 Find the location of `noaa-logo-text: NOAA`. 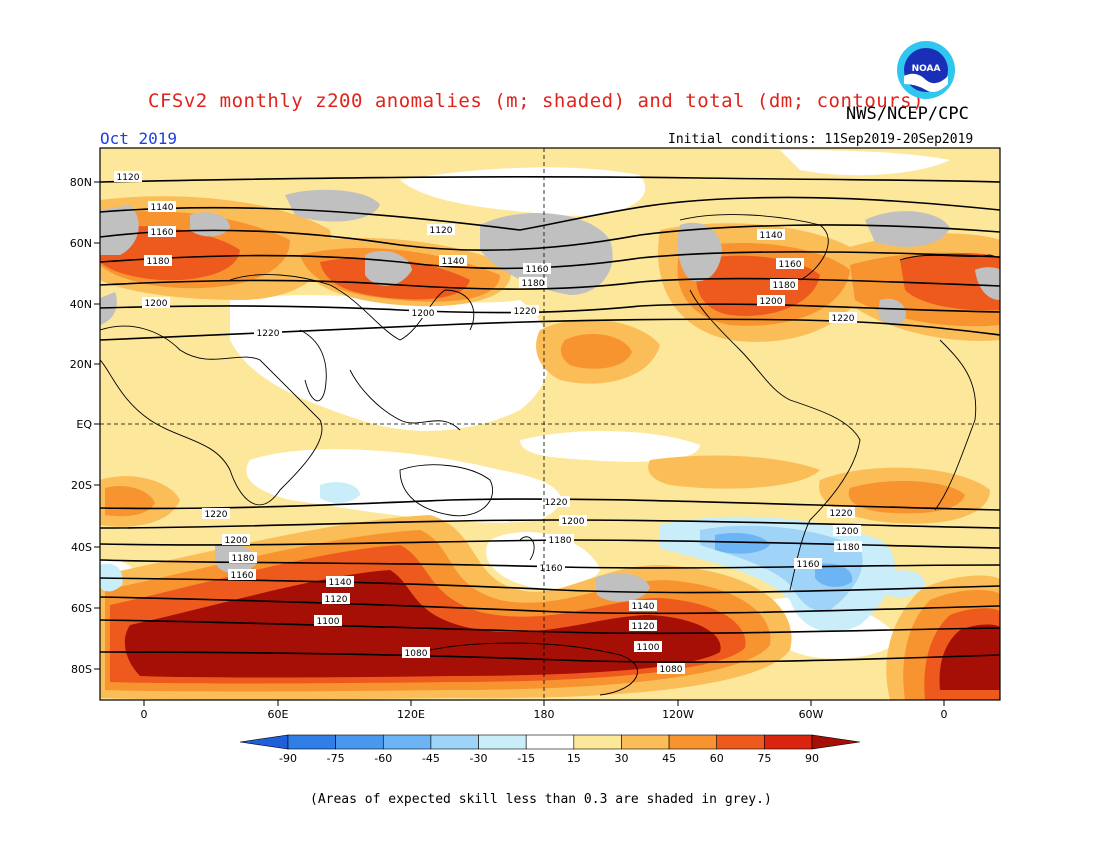

noaa-logo-text: NOAA is located at coordinates (926, 69).